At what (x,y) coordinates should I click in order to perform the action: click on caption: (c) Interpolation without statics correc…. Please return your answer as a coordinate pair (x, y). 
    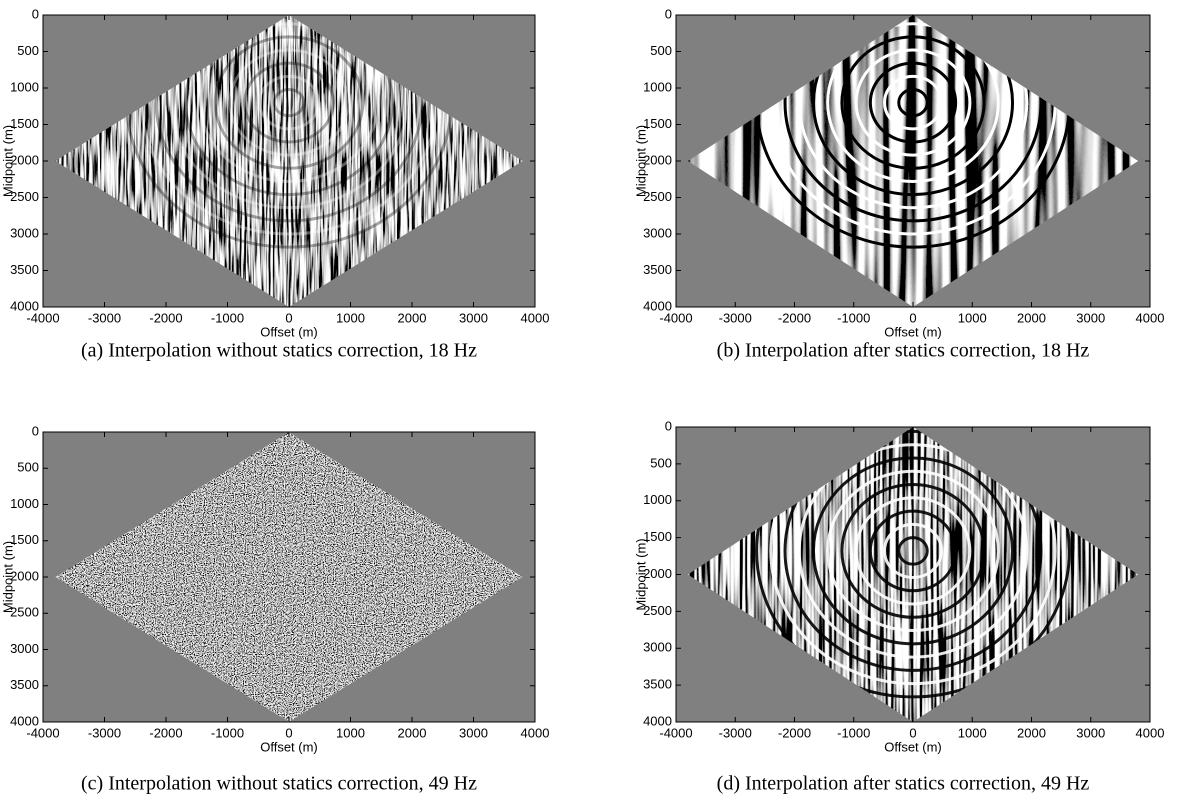
    Looking at the image, I should click on (279, 784).